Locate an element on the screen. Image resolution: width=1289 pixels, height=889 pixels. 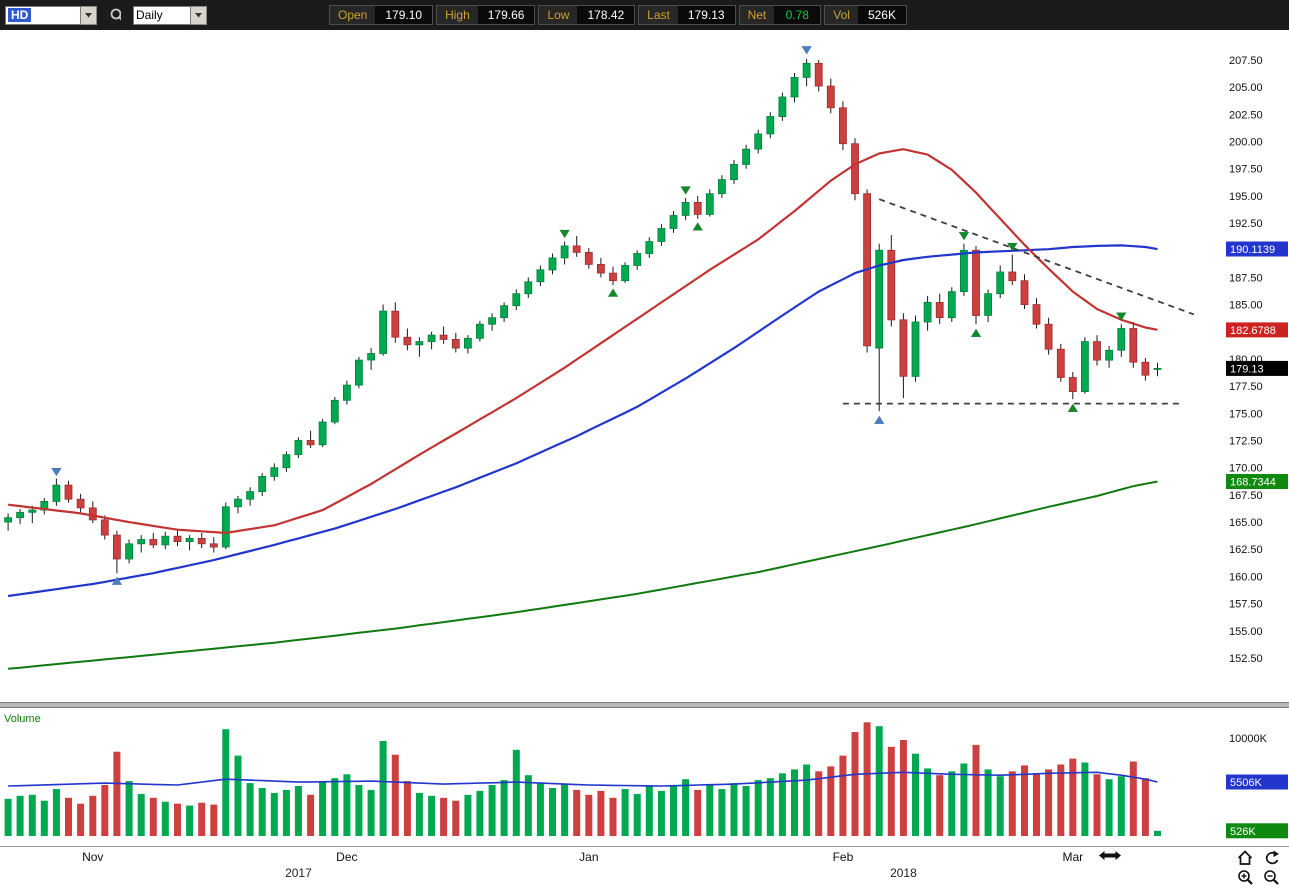
interval-text: Daily is located at coordinates (149, 15).